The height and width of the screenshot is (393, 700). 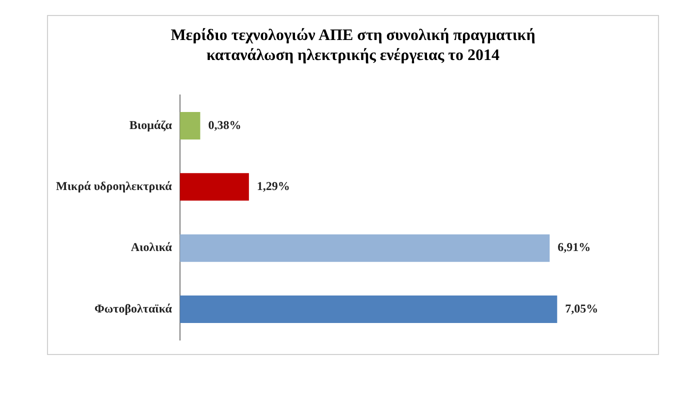 I want to click on y-tick-label: Βιομάζα, so click(x=150, y=125).